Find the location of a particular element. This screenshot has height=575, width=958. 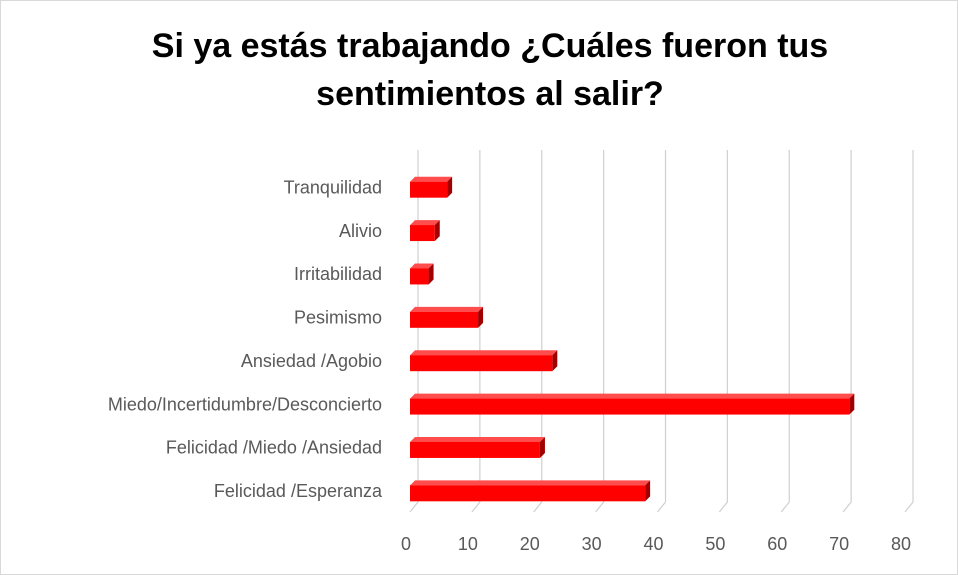

x-tick-label: 10 is located at coordinates (468, 544).